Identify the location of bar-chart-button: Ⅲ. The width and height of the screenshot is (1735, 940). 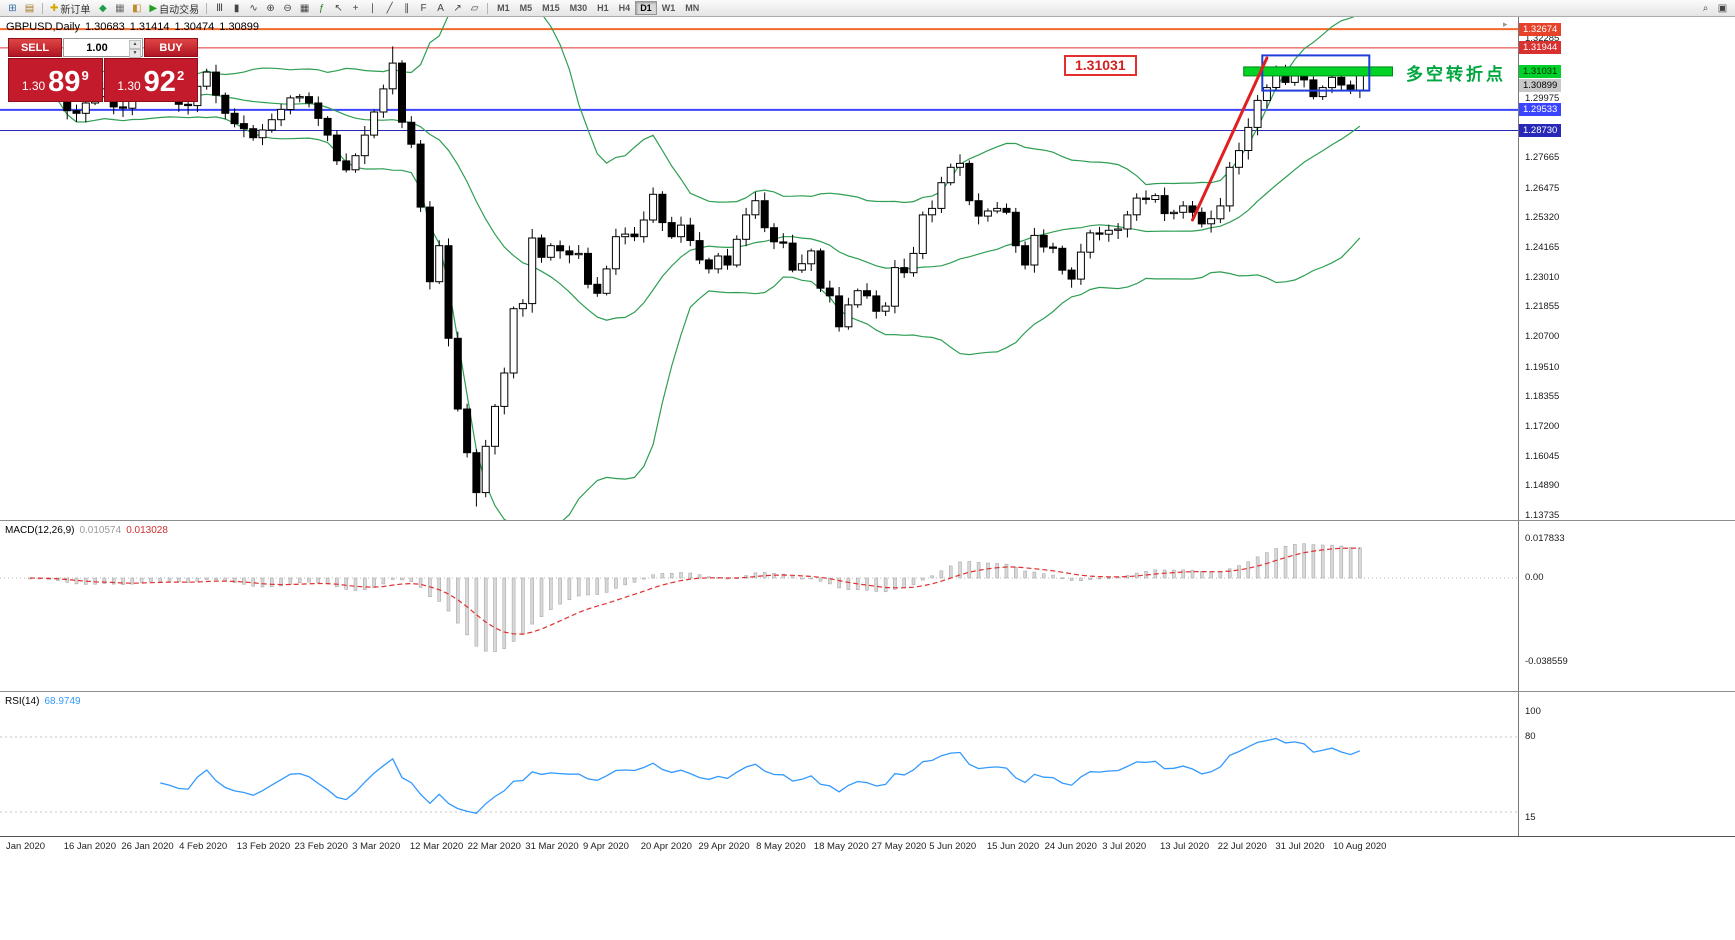
(219, 8).